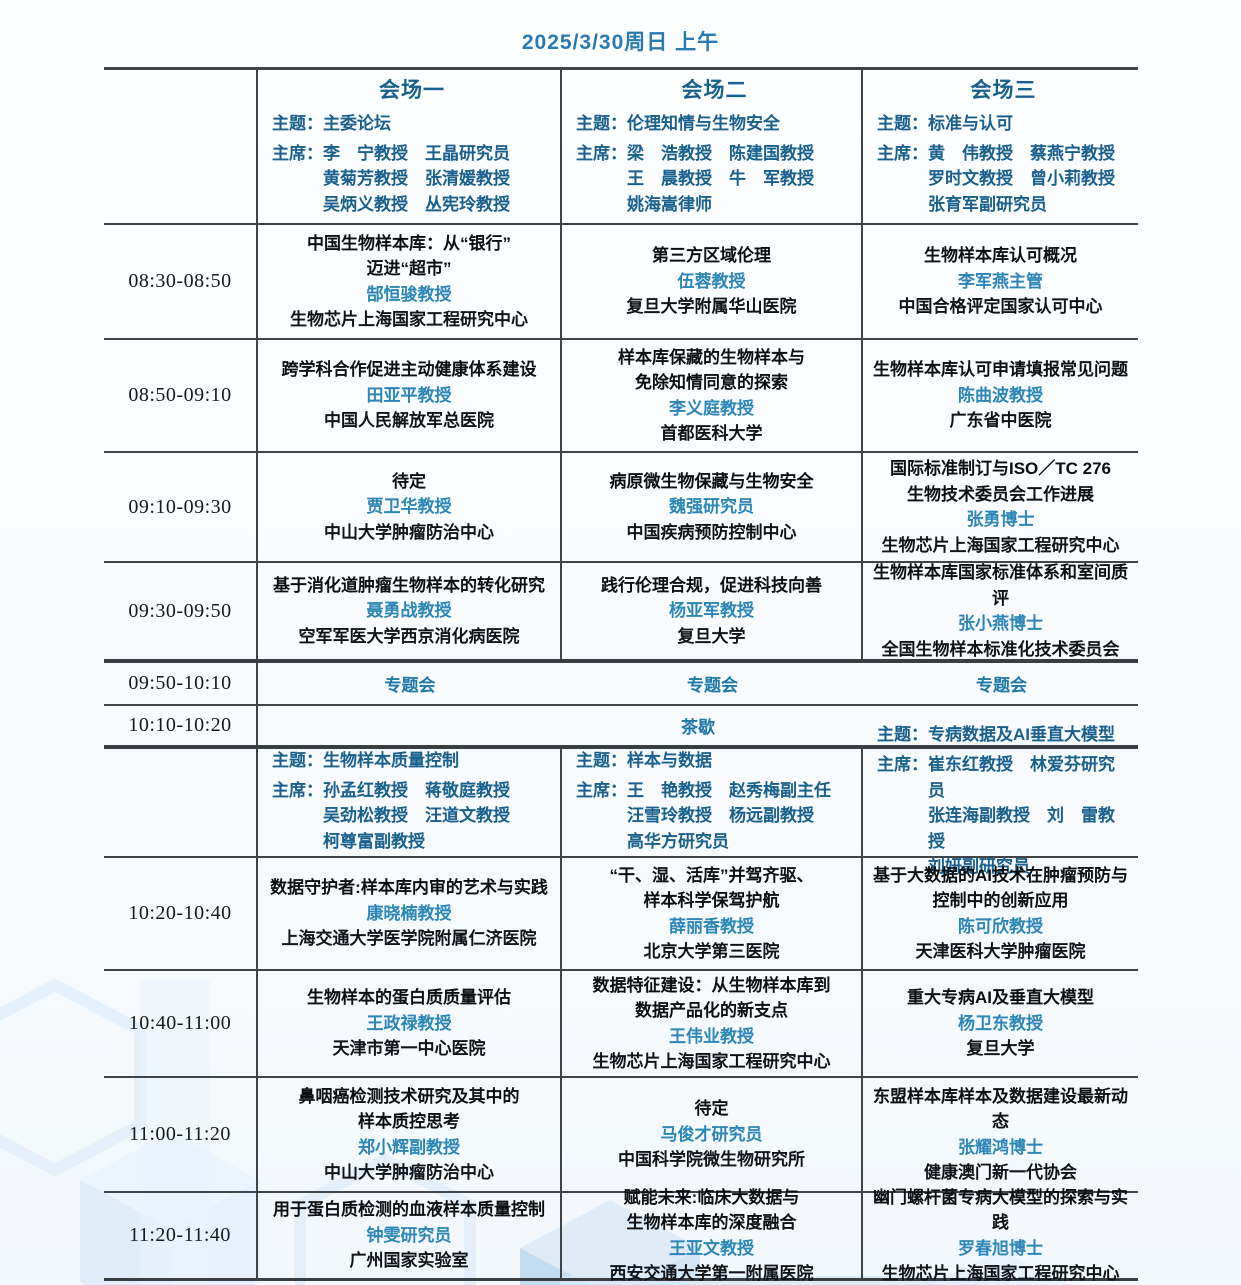 The width and height of the screenshot is (1241, 1285). I want to click on talk-speaker: 贾卫华教授, so click(409, 507).